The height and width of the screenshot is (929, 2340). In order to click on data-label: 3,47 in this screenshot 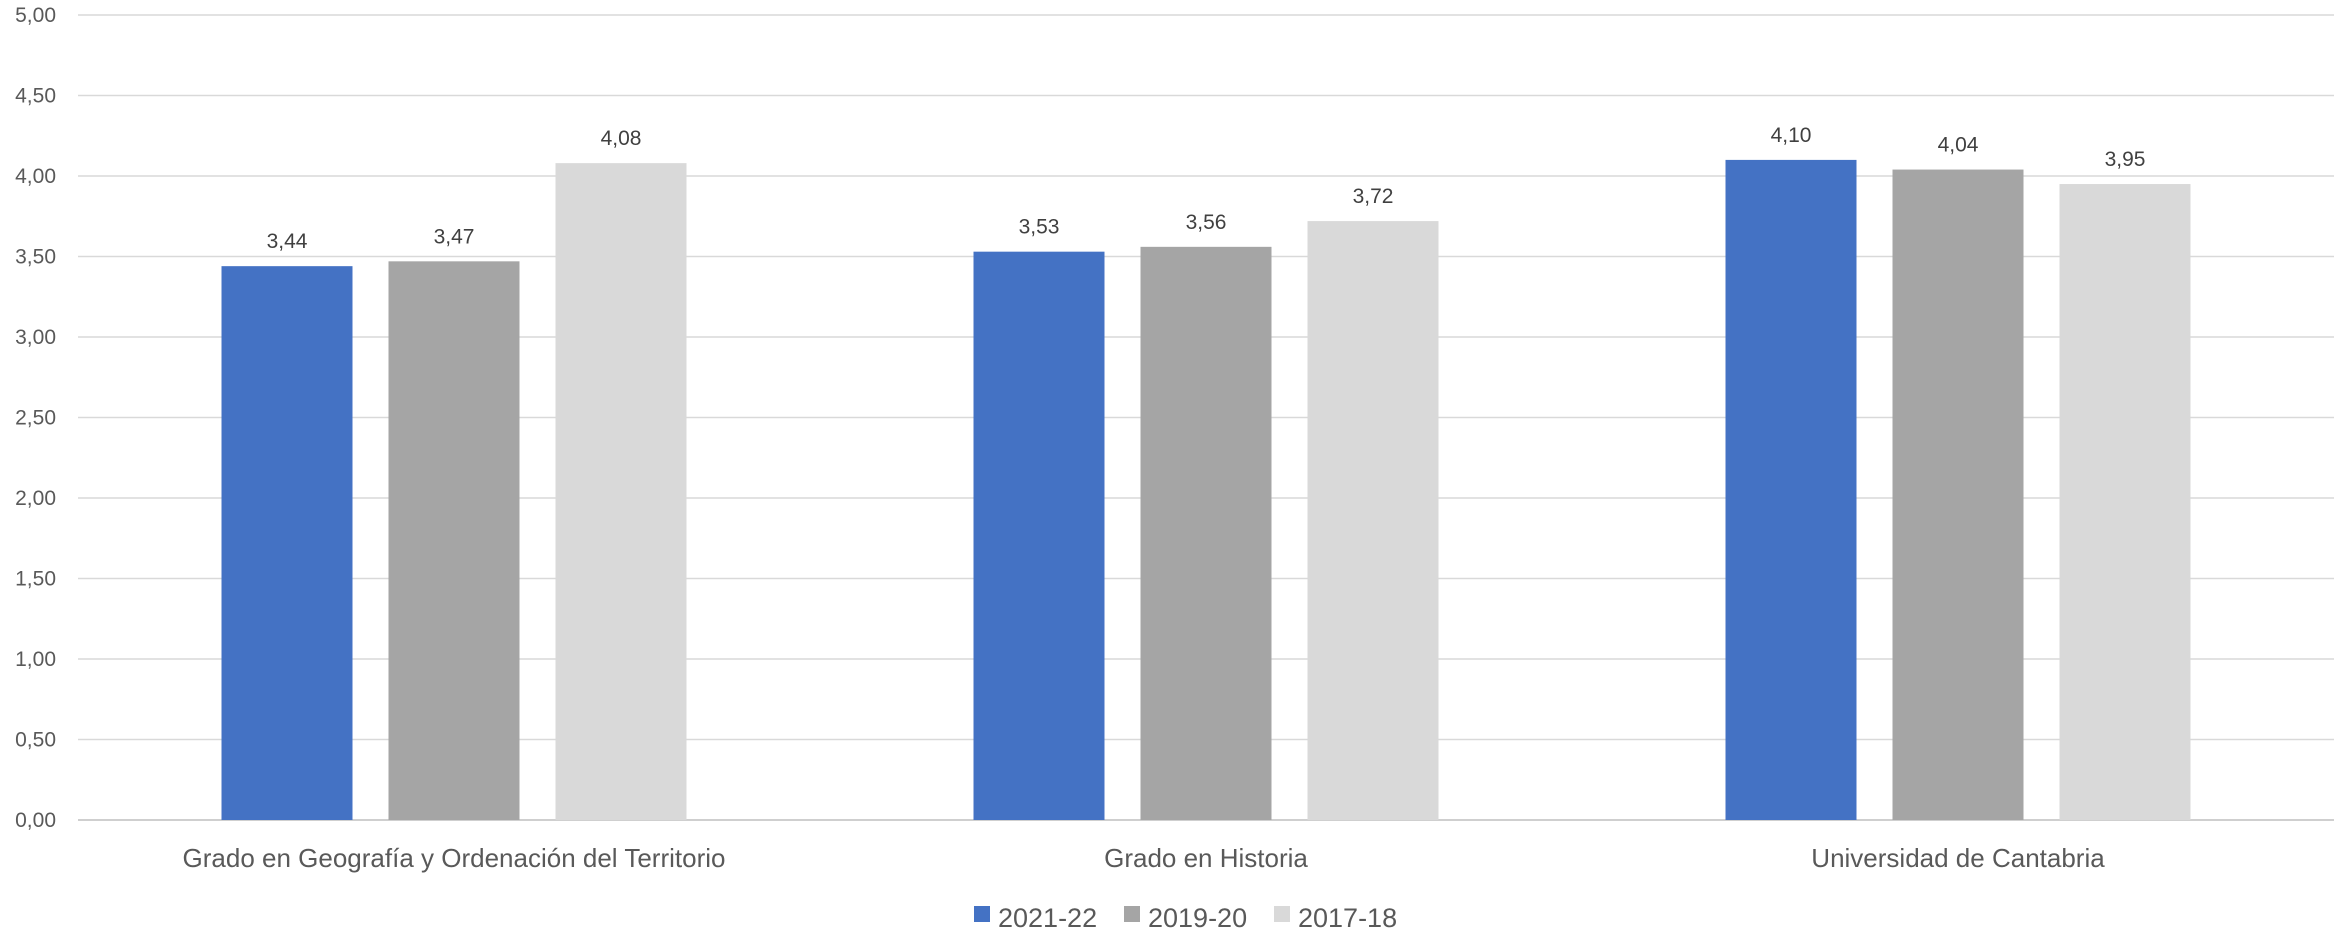, I will do `click(454, 236)`.